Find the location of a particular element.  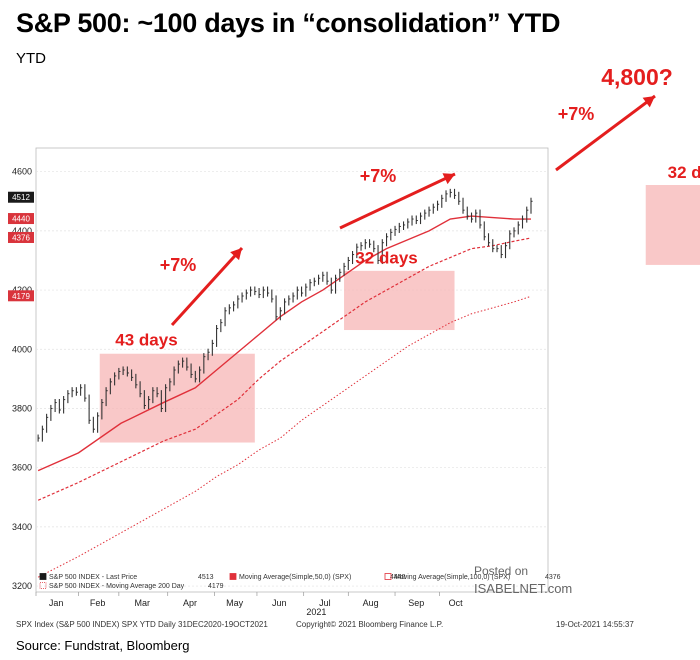

watermark-line2: ISABELNET.com is located at coordinates (523, 588).